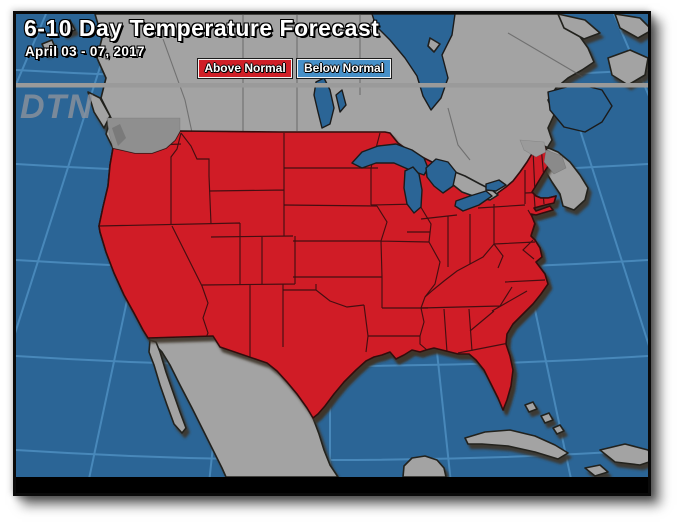  Describe the element at coordinates (413, 190) in the screenshot. I see `lake-michigan` at that location.